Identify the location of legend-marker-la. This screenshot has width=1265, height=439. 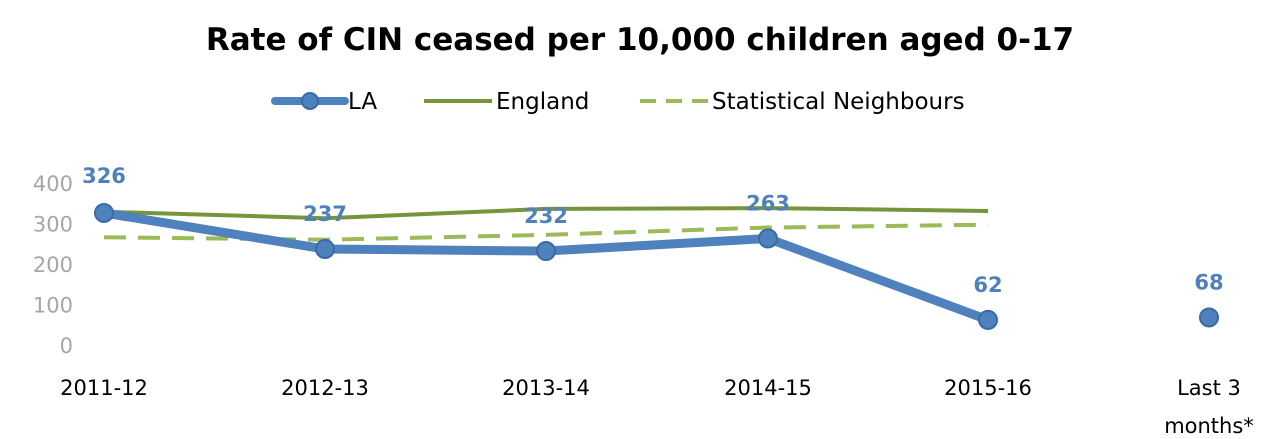
(310, 101).